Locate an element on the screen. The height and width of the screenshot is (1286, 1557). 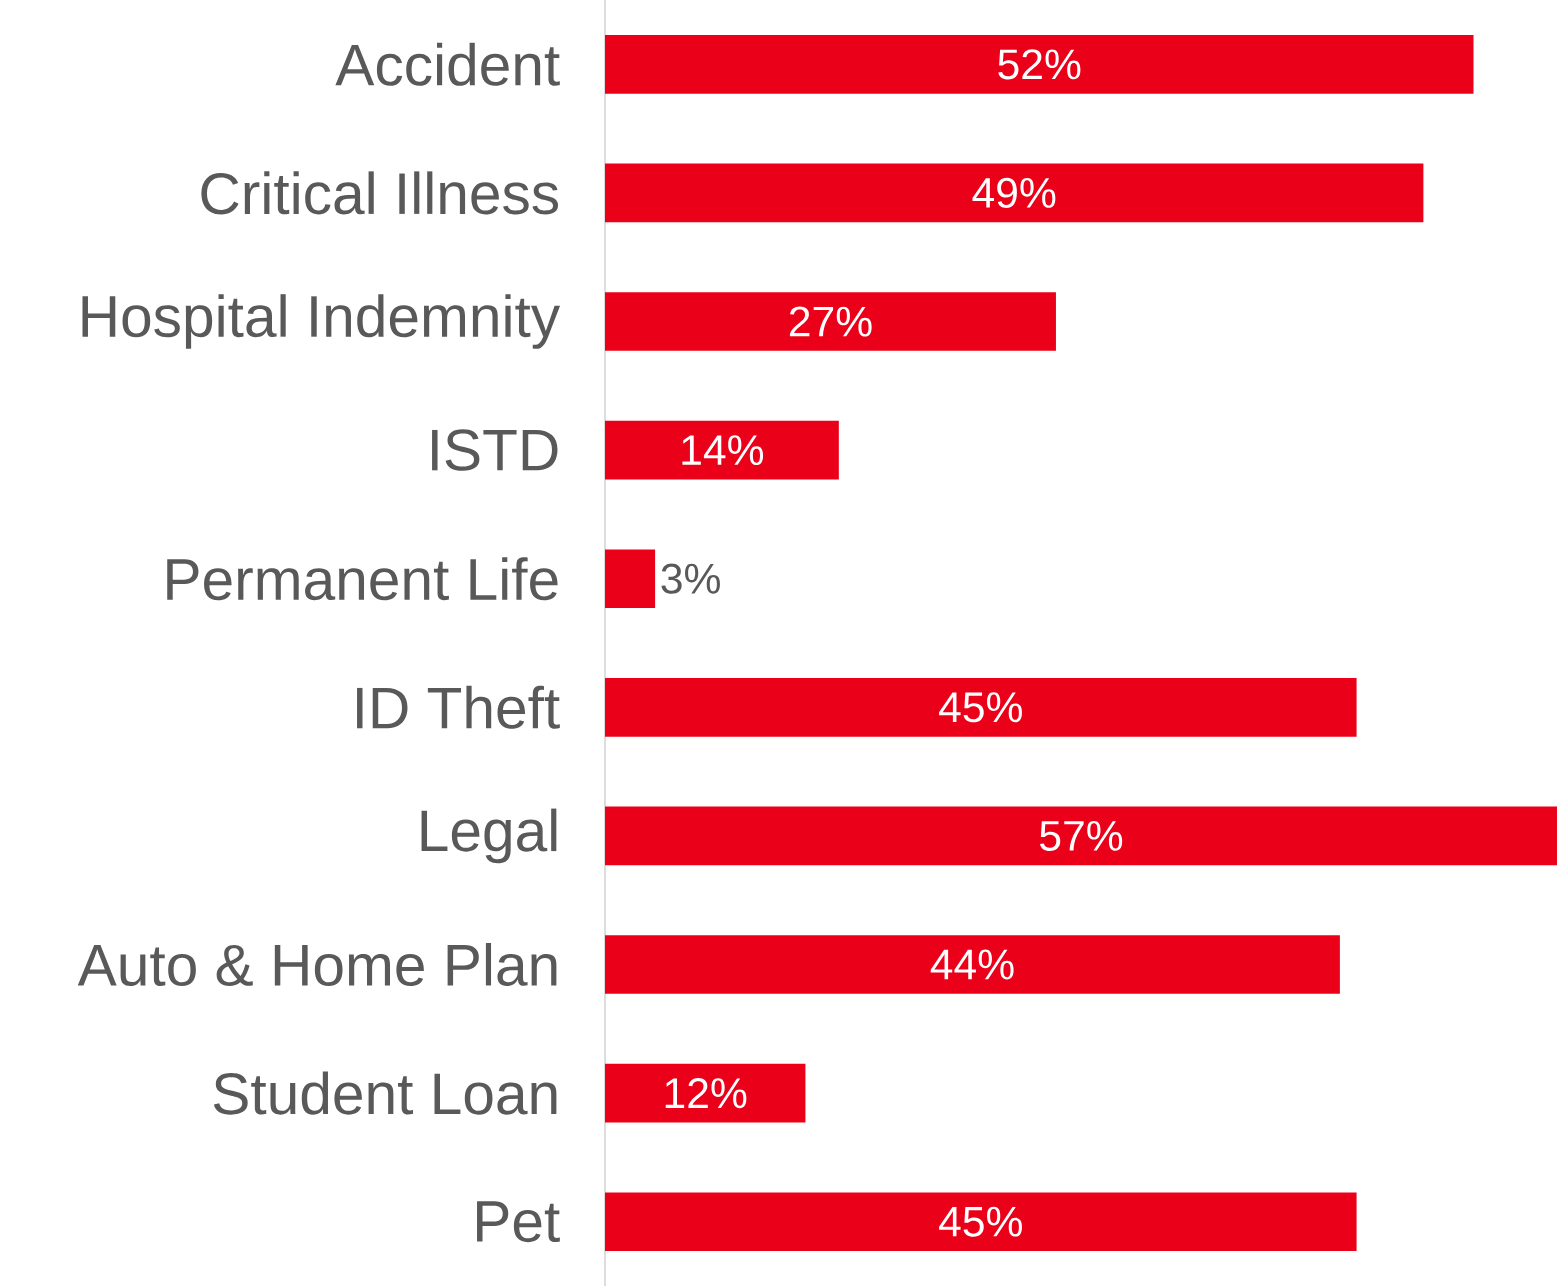
y-tick-label: Legal is located at coordinates (489, 836).